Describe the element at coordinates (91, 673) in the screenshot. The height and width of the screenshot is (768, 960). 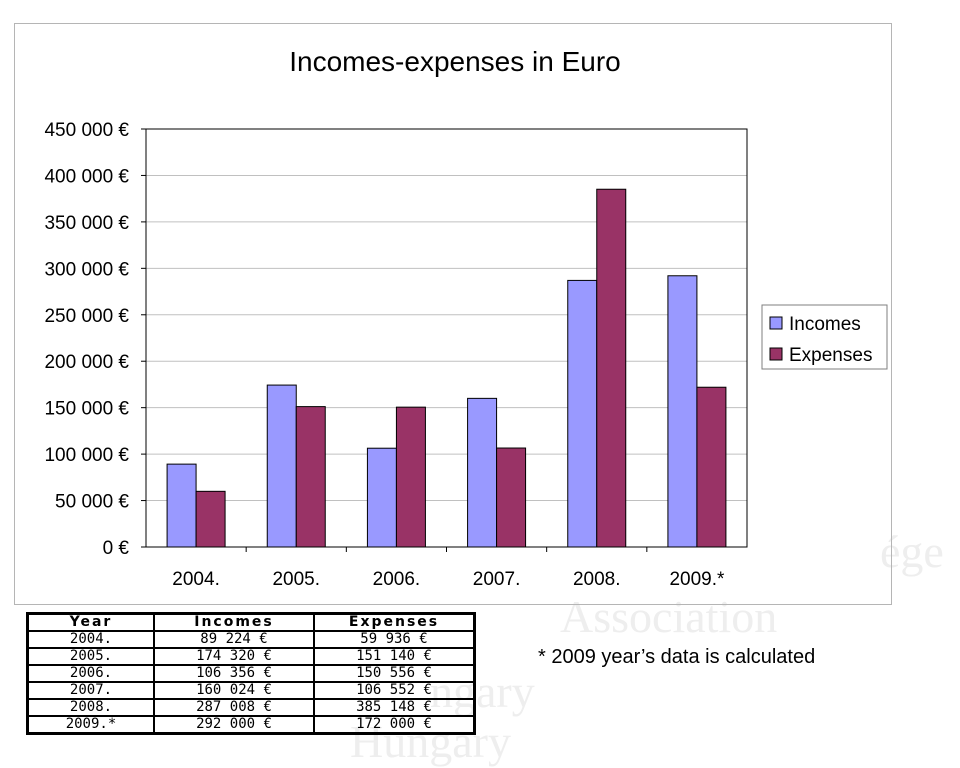
I see `table-cell-year: 2006.` at that location.